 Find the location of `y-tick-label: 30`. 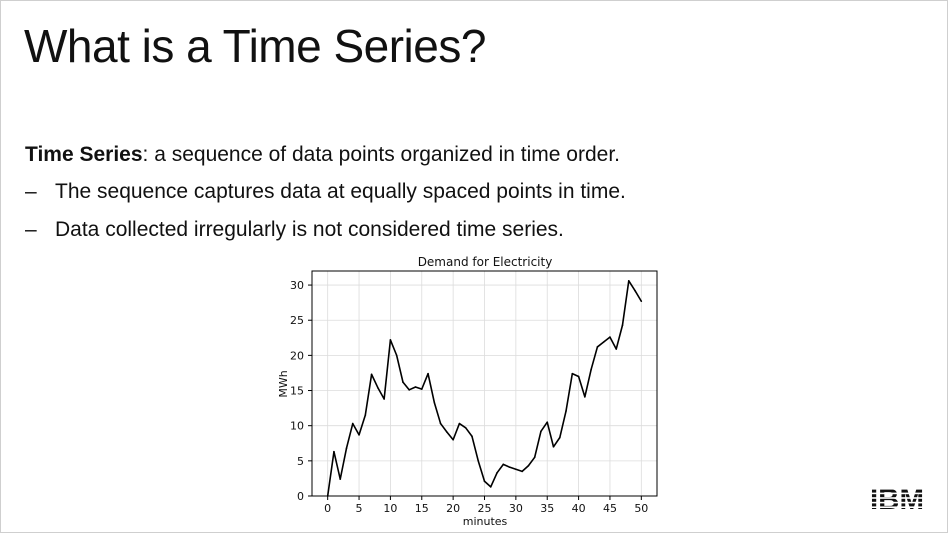

y-tick-label: 30 is located at coordinates (297, 285).